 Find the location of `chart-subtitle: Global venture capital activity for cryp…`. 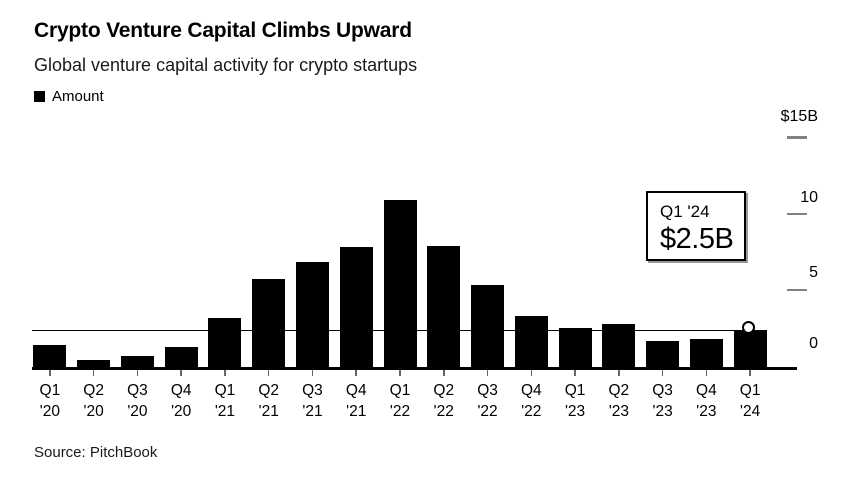

chart-subtitle: Global venture capital activity for cryp… is located at coordinates (226, 65).